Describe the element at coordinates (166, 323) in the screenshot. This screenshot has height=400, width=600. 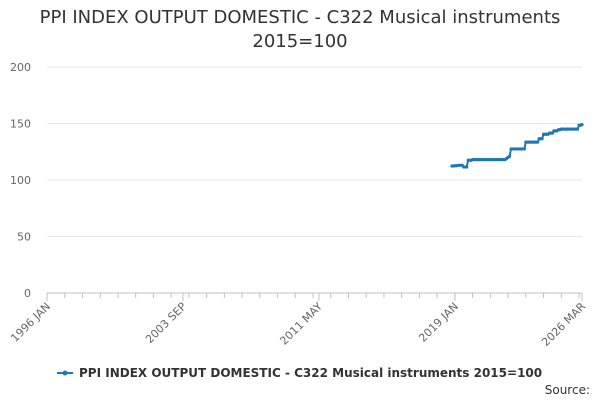
I see `x-tick-label: 2003 SEP` at that location.